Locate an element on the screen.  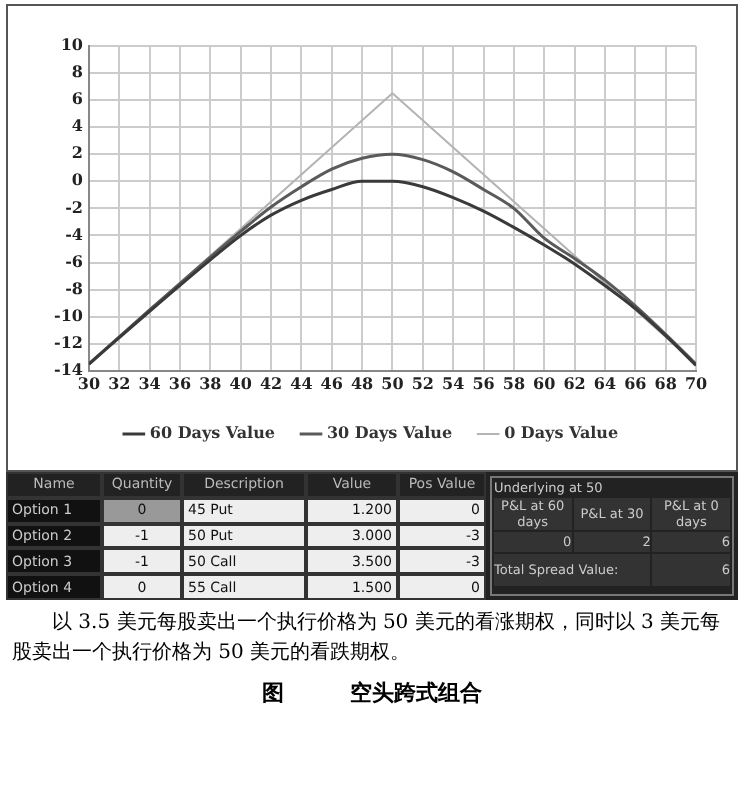
legend-label: 60 Days Value is located at coordinates (212, 432).